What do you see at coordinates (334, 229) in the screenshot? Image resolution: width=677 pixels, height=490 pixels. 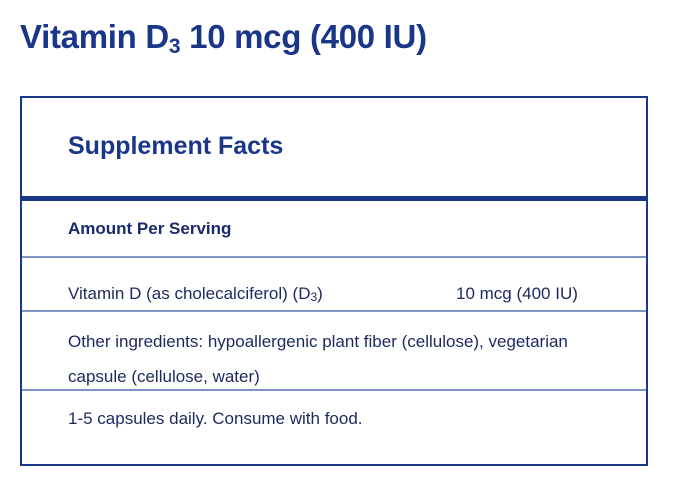 I see `amount-per-serving-row: Amount Per Serving` at bounding box center [334, 229].